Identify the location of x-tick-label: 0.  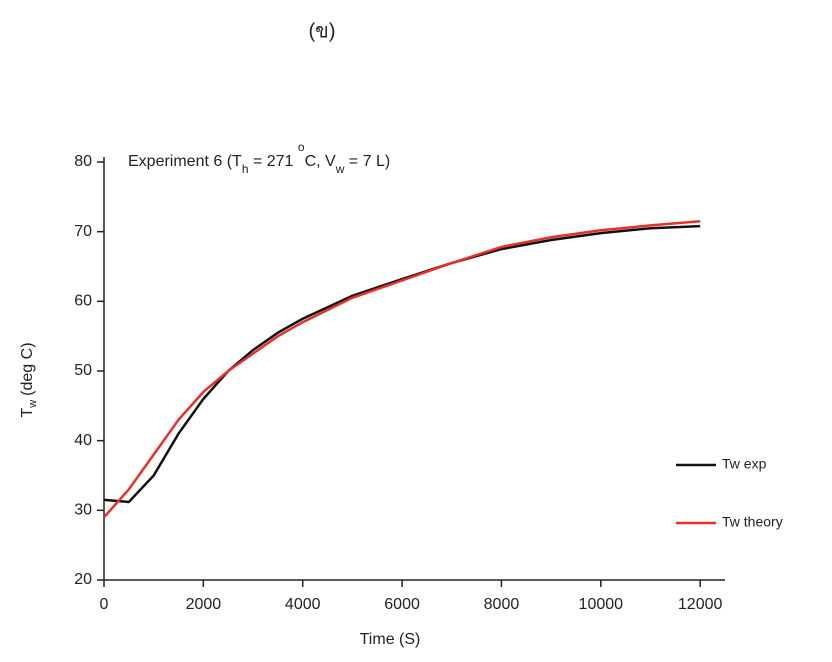
(104, 604).